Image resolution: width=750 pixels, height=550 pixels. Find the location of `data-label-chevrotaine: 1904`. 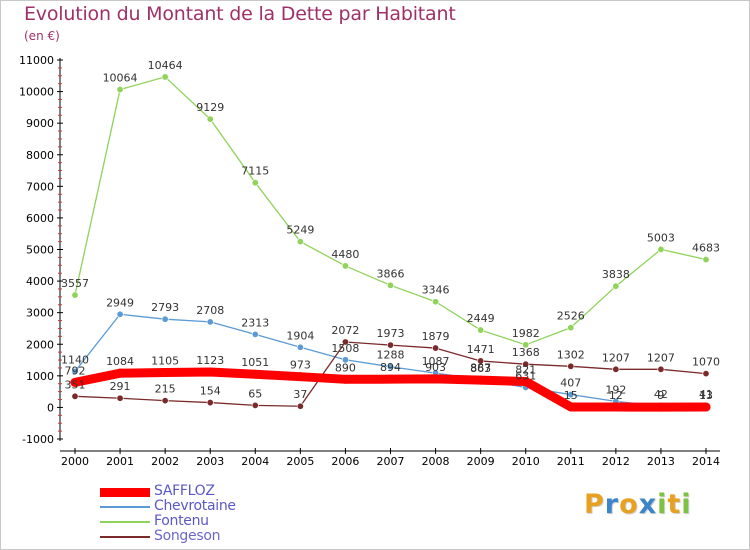

data-label-chevrotaine: 1904 is located at coordinates (300, 335).